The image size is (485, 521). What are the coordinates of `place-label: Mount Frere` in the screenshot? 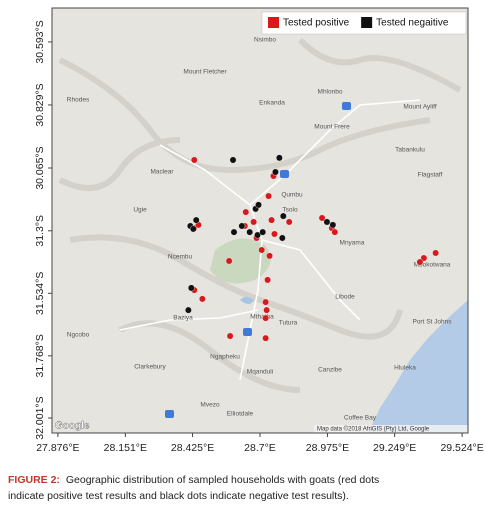 It's located at (332, 127).